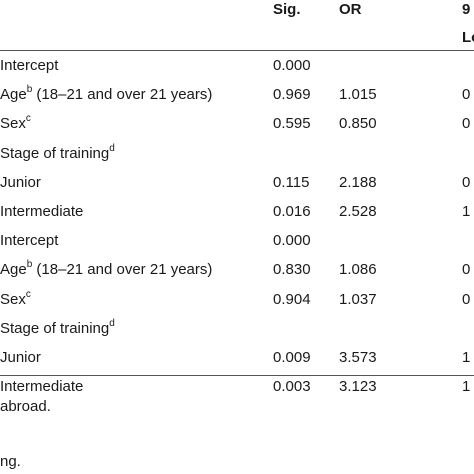 This screenshot has height=474, width=474. I want to click on table-row: Sexc 0.904 1.037 0, so click(237, 303).